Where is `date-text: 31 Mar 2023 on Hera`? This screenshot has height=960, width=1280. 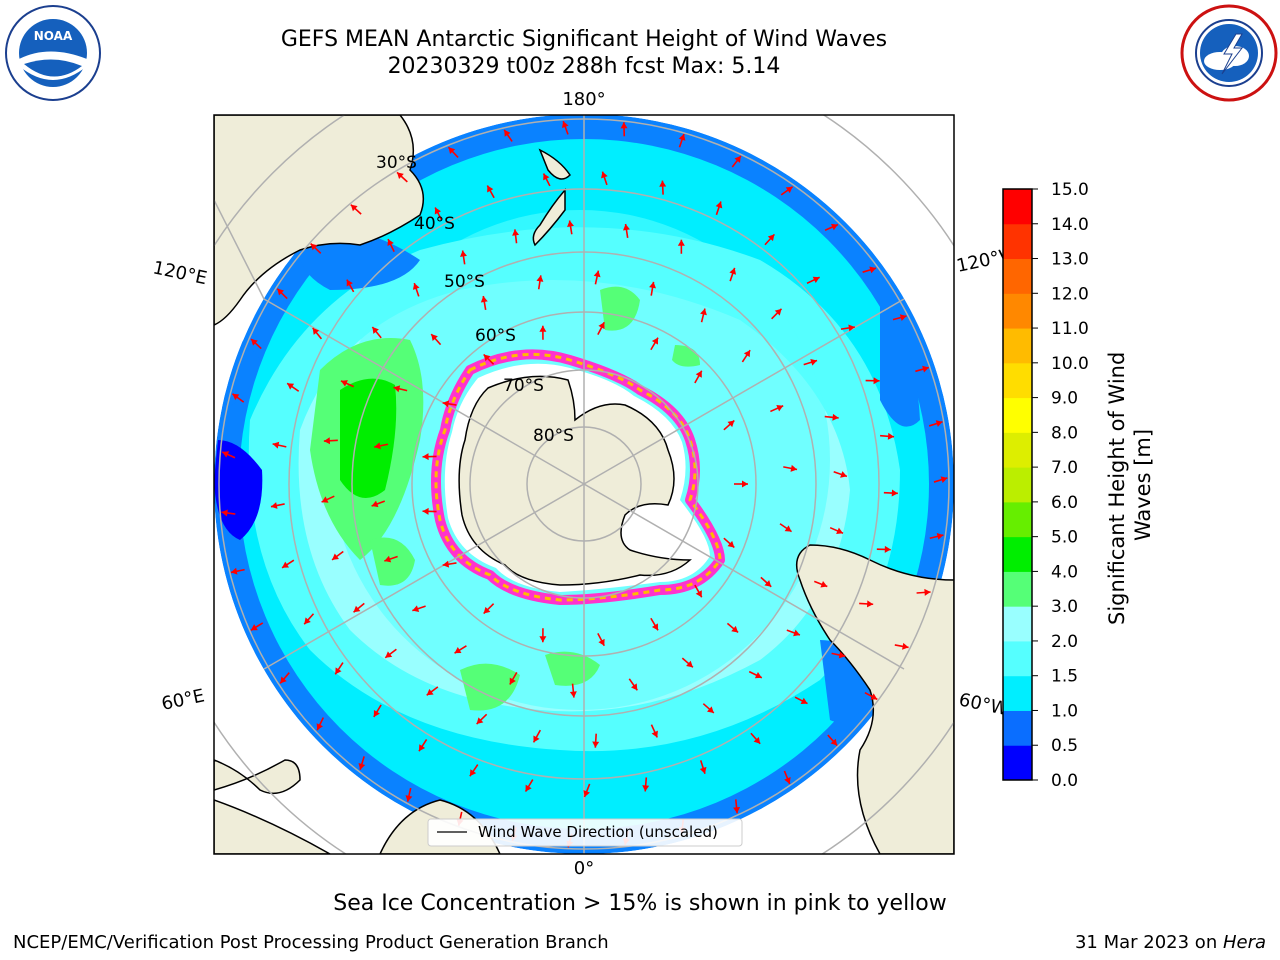
date-text: 31 Mar 2023 on Hera is located at coordinates (1170, 942).